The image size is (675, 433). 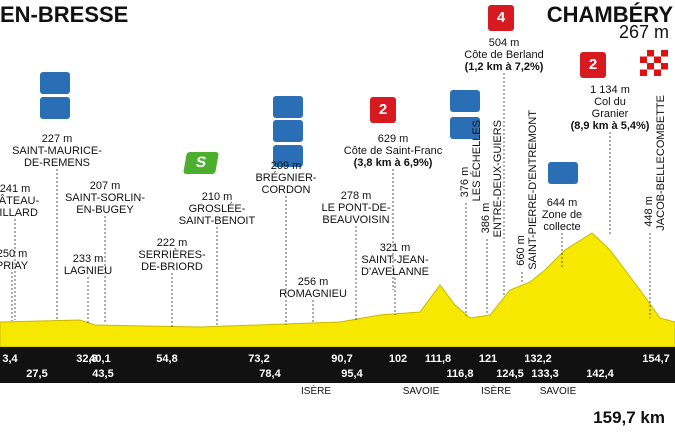 What do you see at coordinates (352, 374) in the screenshot?
I see `km-mark: 95,4` at bounding box center [352, 374].